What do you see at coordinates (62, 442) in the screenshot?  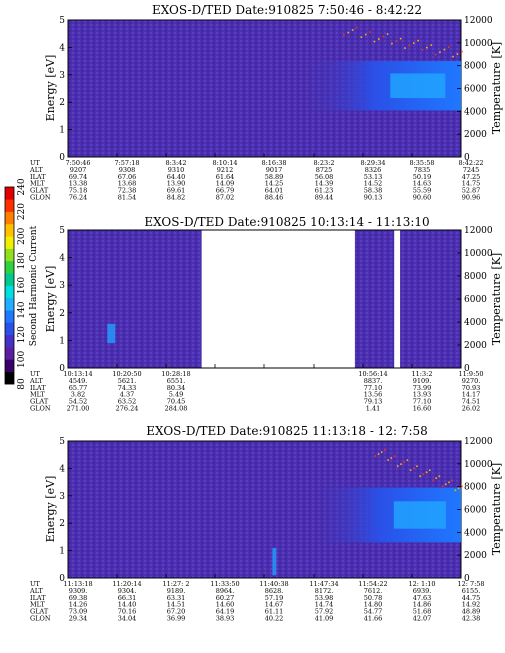 I see `energy-tick-label: 5` at bounding box center [62, 442].